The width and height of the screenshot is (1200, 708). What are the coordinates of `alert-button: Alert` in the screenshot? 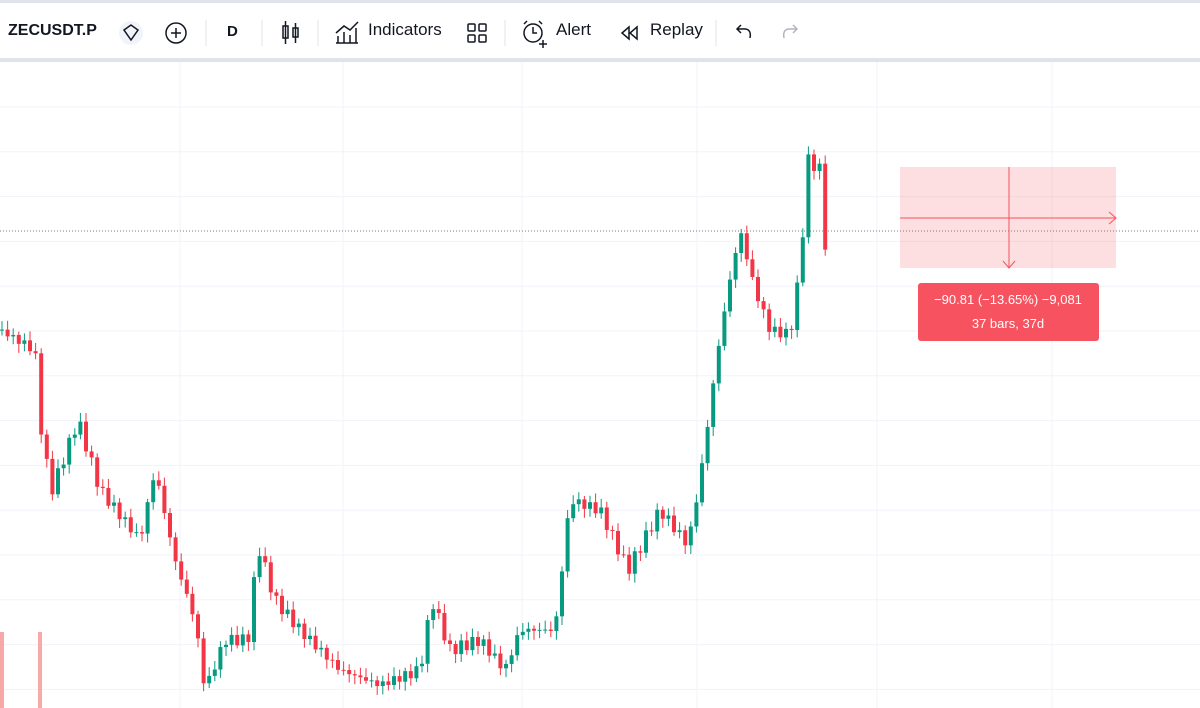 It's located at (573, 29).